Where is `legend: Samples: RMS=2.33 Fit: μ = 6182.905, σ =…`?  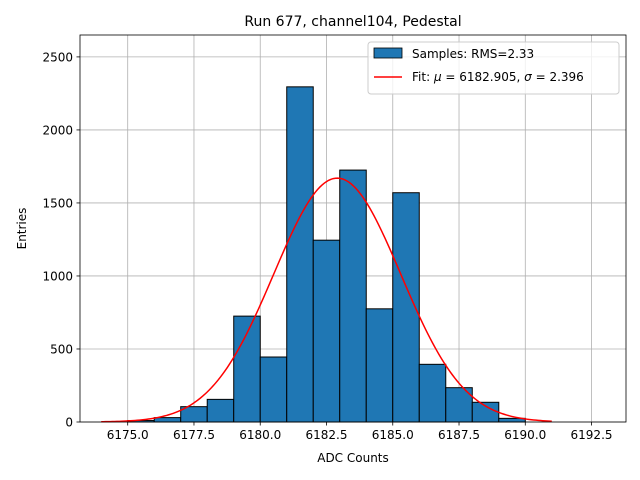 legend: Samples: RMS=2.33 Fit: μ = 6182.905, σ =… is located at coordinates (493, 68).